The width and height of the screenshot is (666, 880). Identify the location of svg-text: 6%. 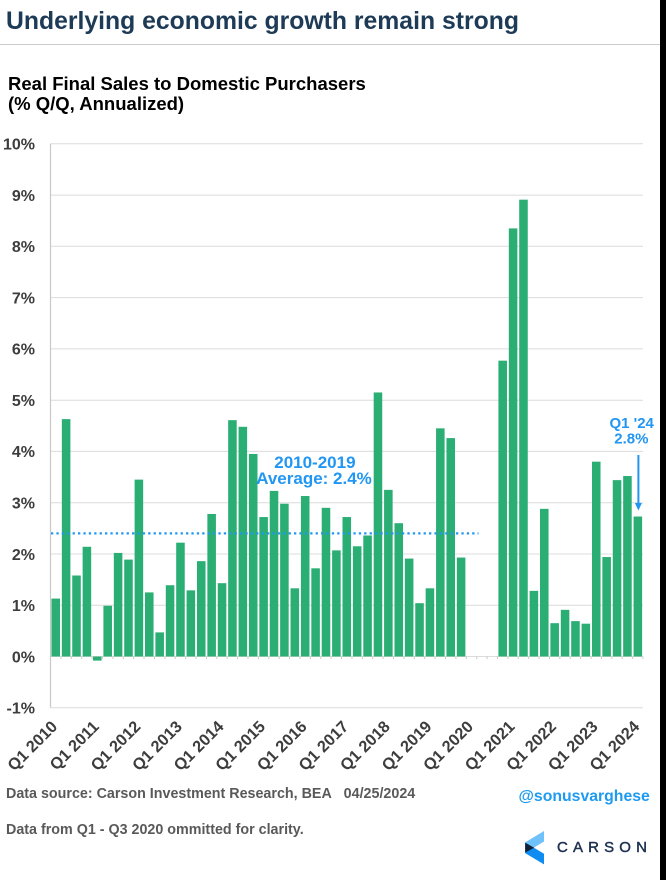
(23, 350).